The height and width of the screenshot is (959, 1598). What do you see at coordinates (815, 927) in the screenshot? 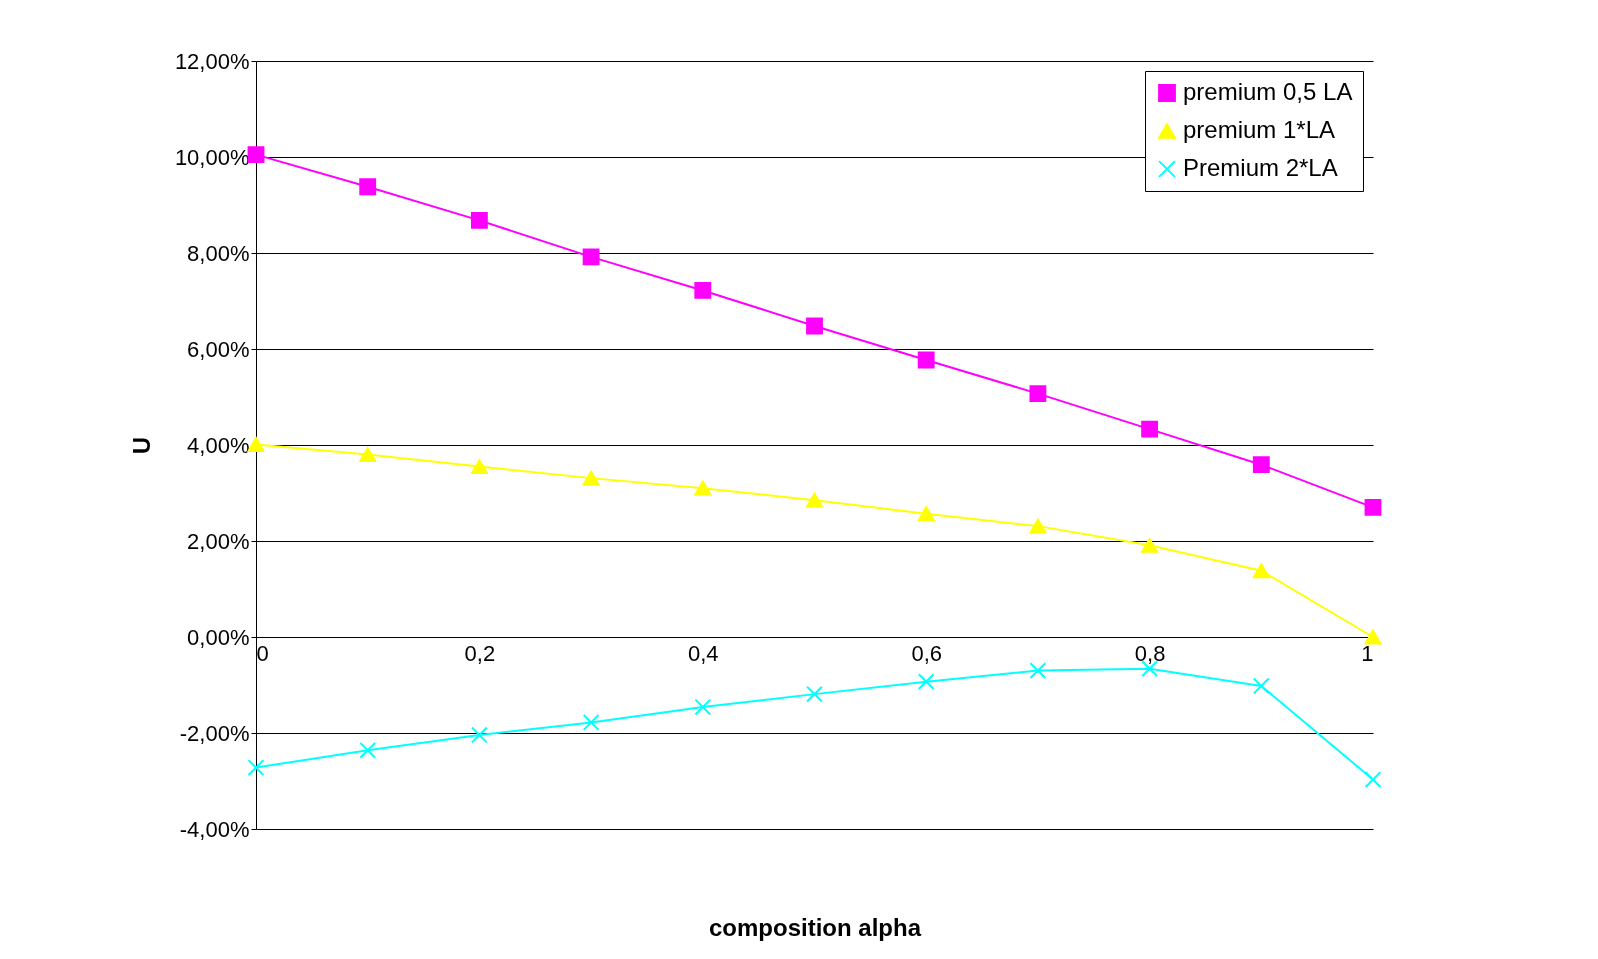
I see `x-axis-title: composition alpha` at bounding box center [815, 927].